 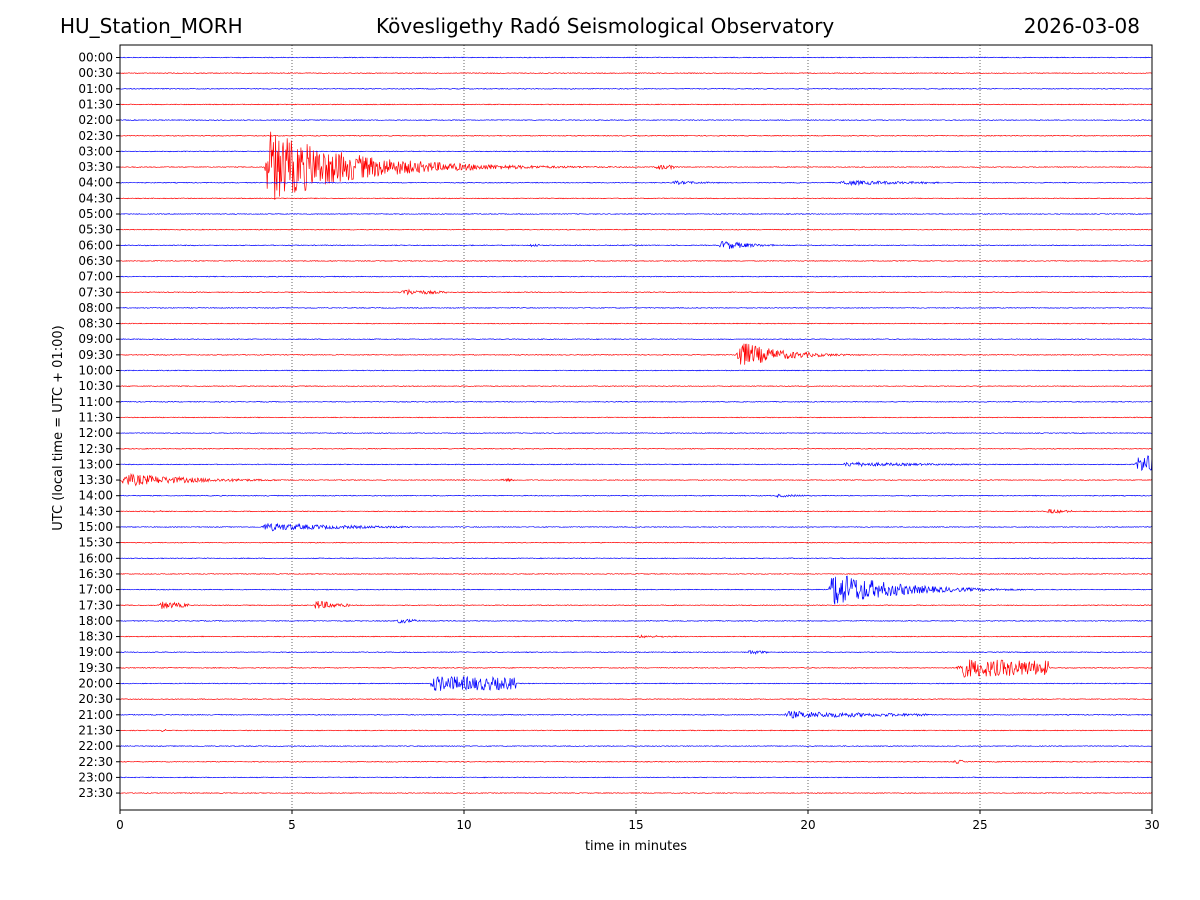 I want to click on y-tick-label: 08:00, so click(x=95, y=308).